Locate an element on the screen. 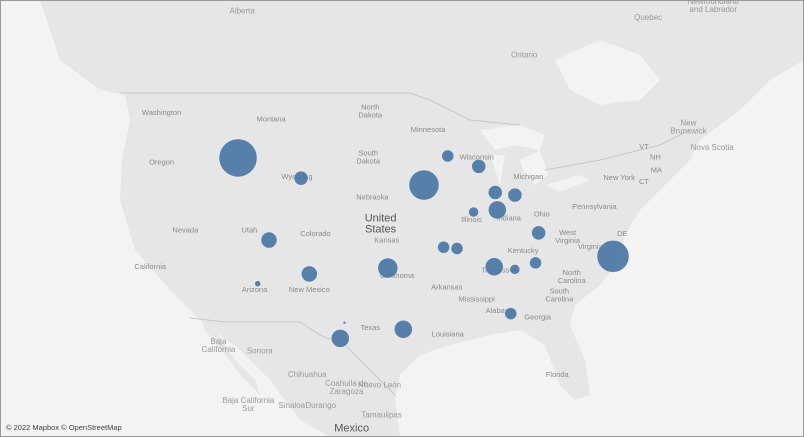 The width and height of the screenshot is (804, 437). place-label: Coahuila de Zaragoza is located at coordinates (346, 387).